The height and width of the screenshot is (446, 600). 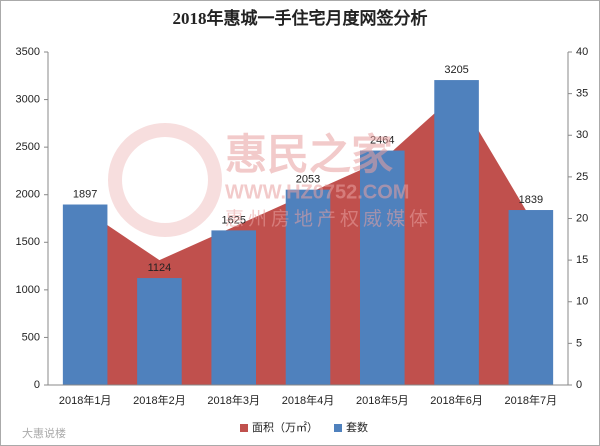 What do you see at coordinates (382, 400) in the screenshot?
I see `x-tick-label: 2018年5月` at bounding box center [382, 400].